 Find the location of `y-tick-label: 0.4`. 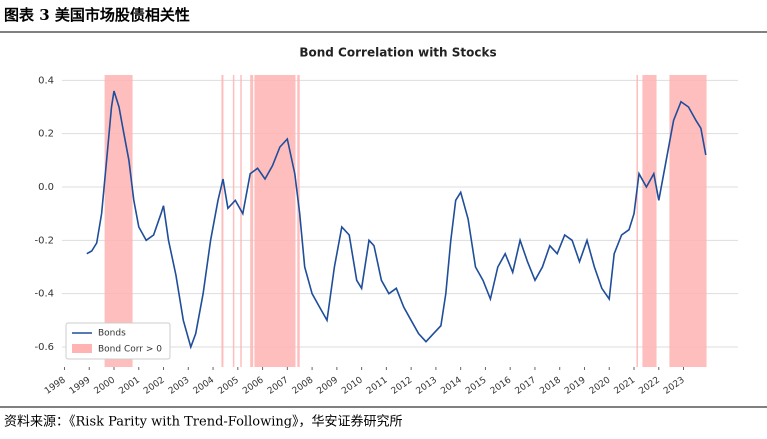

y-tick-label: 0.4 is located at coordinates (46, 80).